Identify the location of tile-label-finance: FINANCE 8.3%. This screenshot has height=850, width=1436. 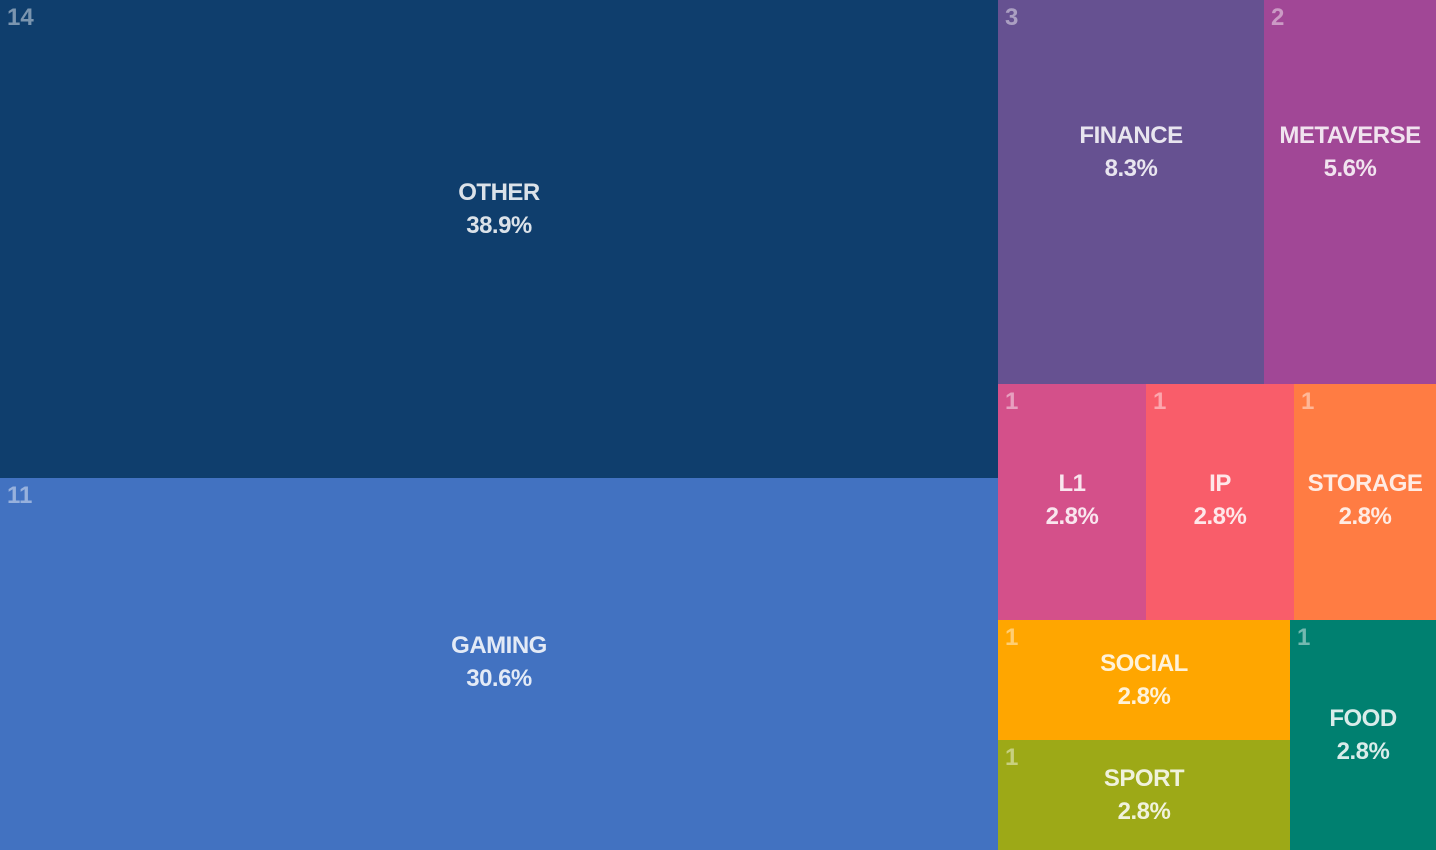
(1131, 152).